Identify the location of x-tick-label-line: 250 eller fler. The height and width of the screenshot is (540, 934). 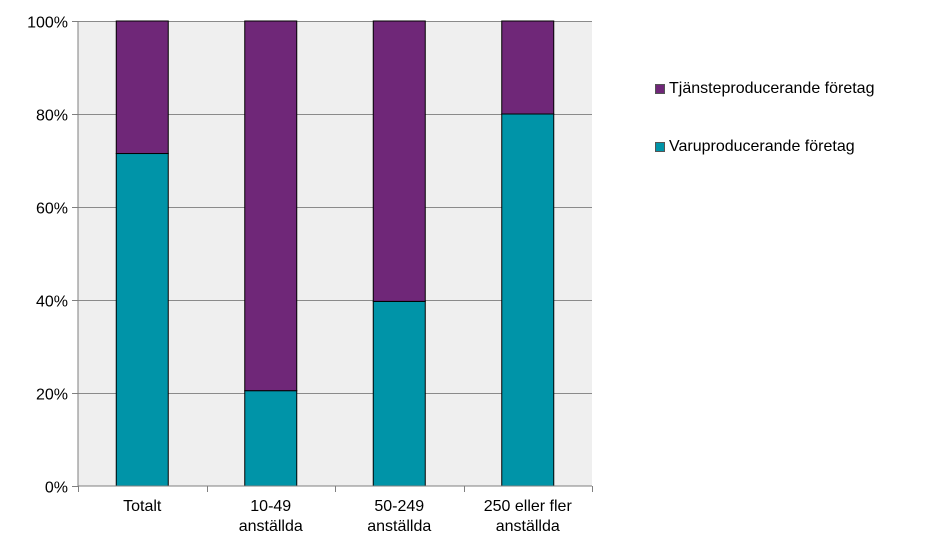
(528, 506).